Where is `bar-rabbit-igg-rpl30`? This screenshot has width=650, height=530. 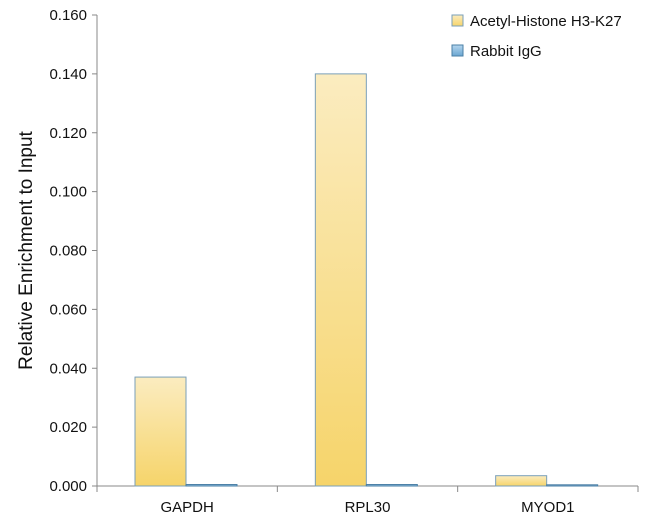
bar-rabbit-igg-rpl30 is located at coordinates (391, 485).